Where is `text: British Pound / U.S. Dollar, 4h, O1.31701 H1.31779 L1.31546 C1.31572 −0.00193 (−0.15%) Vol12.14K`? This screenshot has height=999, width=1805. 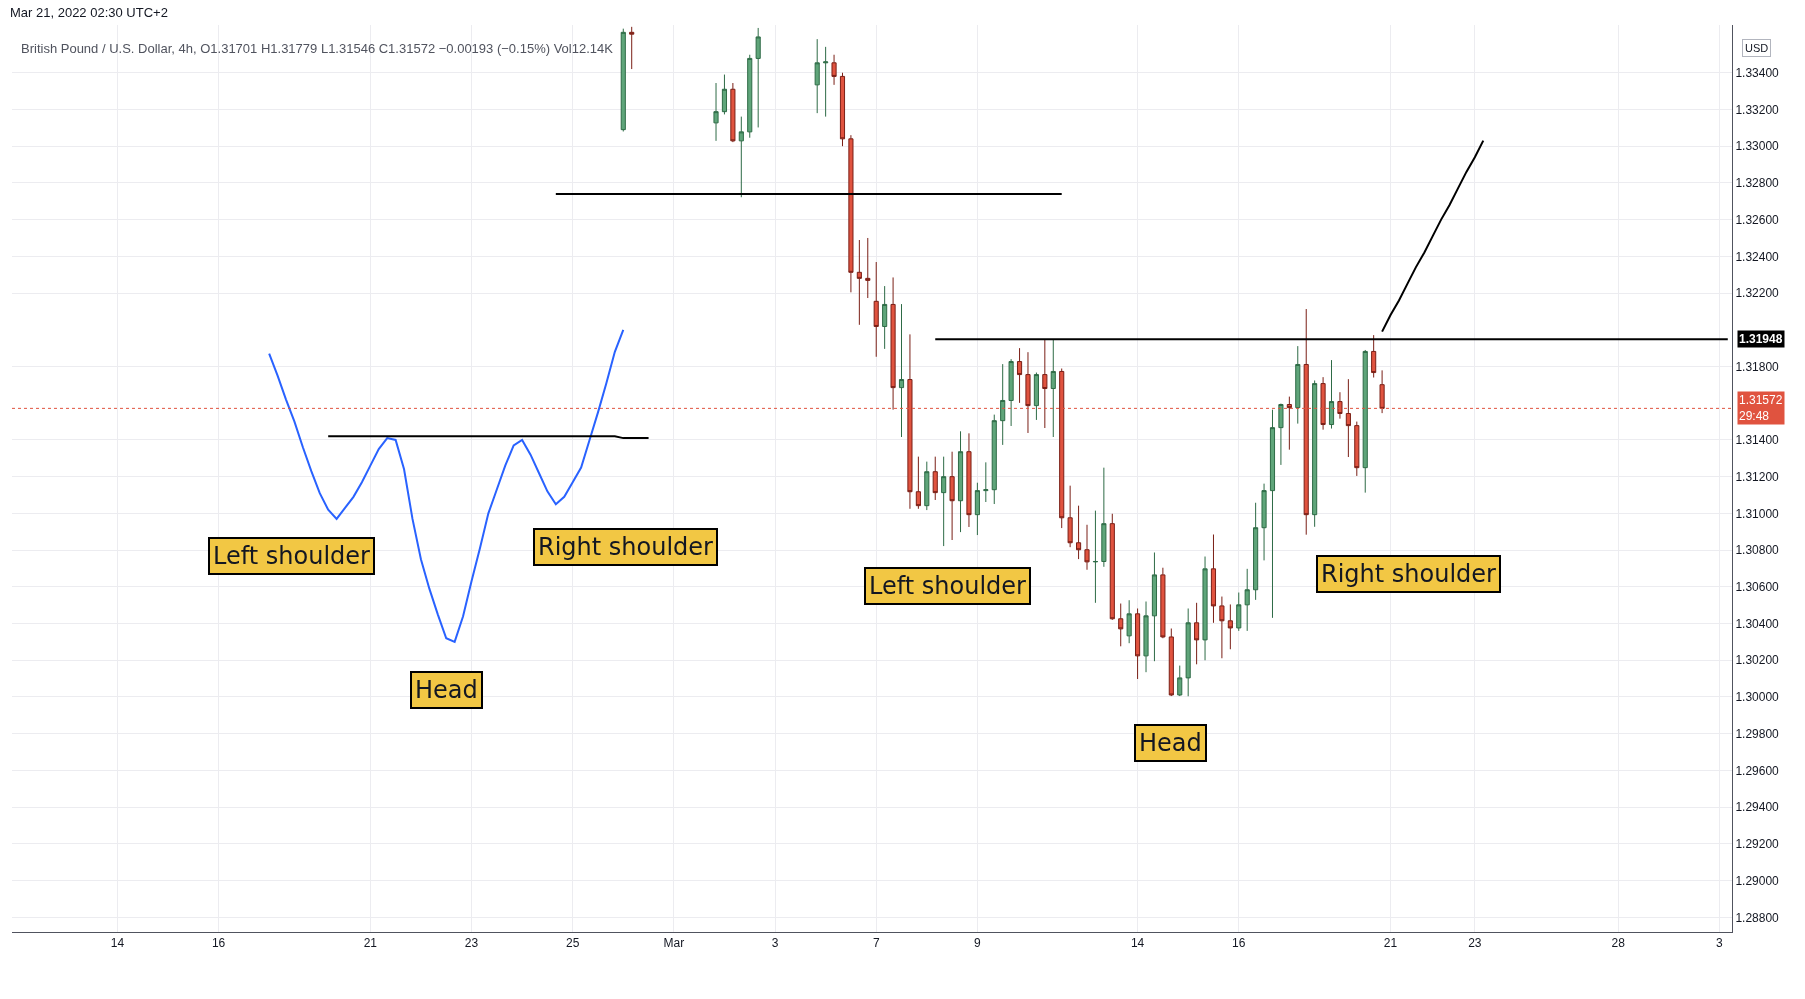 text: British Pound / U.S. Dollar, 4h, O1.31701 H1.31779 L1.31546 C1.31572 −0.00193 (−0.15%) Vol12.14K is located at coordinates (317, 48).